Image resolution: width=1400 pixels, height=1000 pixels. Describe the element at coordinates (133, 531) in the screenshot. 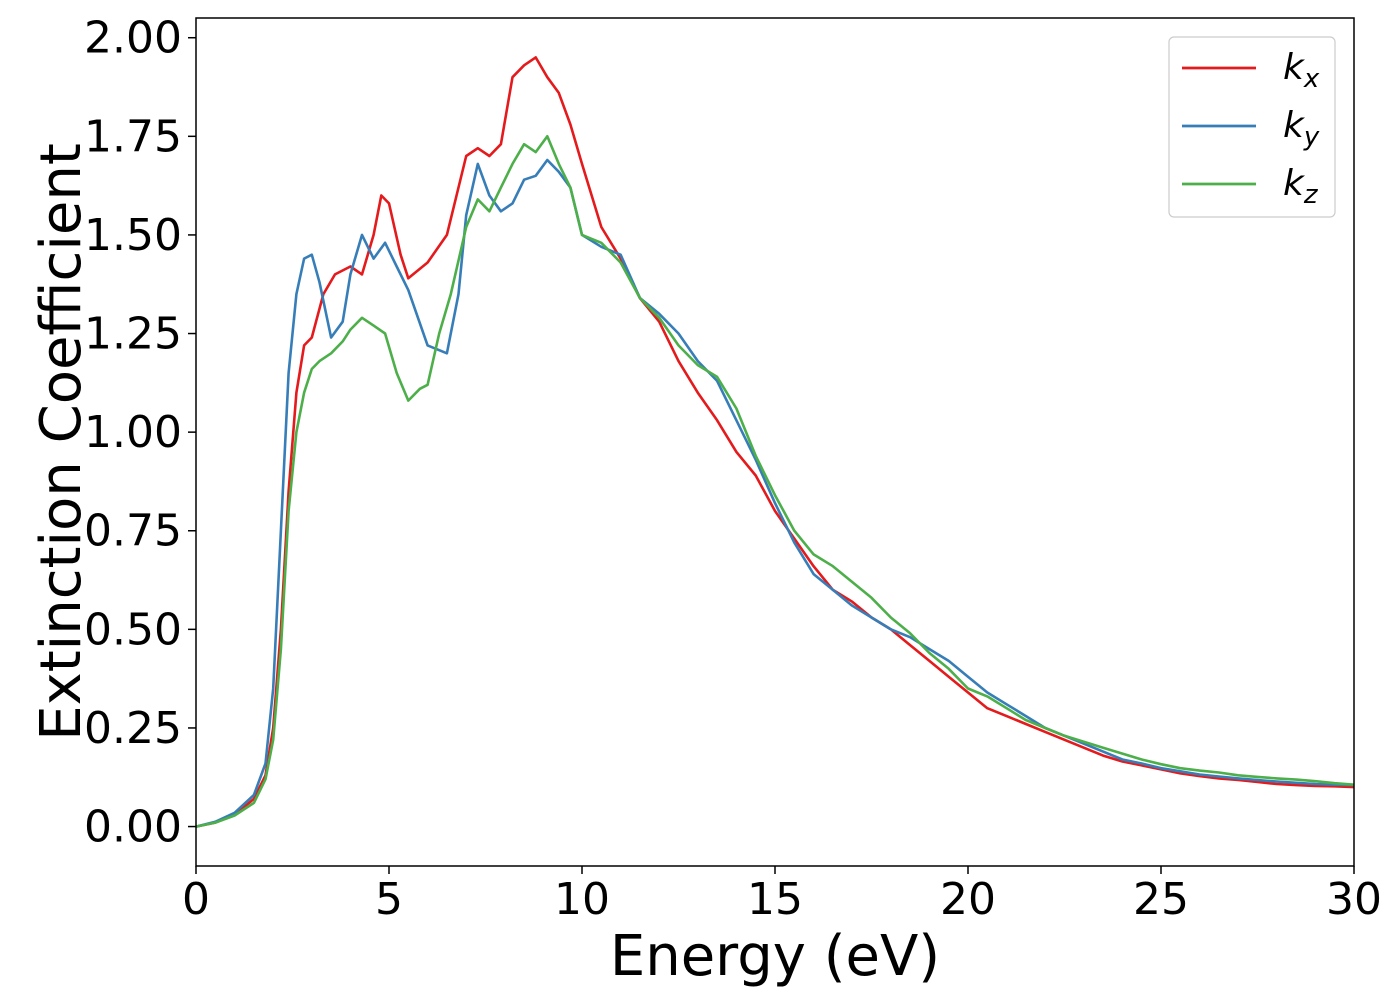

I see `y-tick-label: 0.75` at that location.